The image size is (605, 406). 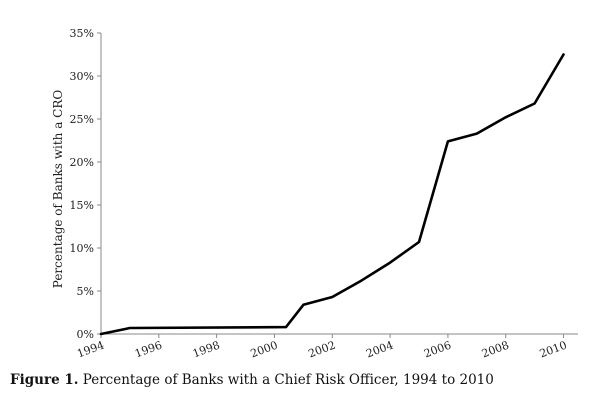 I want to click on y-tick-label: 0%, so click(x=85, y=334).